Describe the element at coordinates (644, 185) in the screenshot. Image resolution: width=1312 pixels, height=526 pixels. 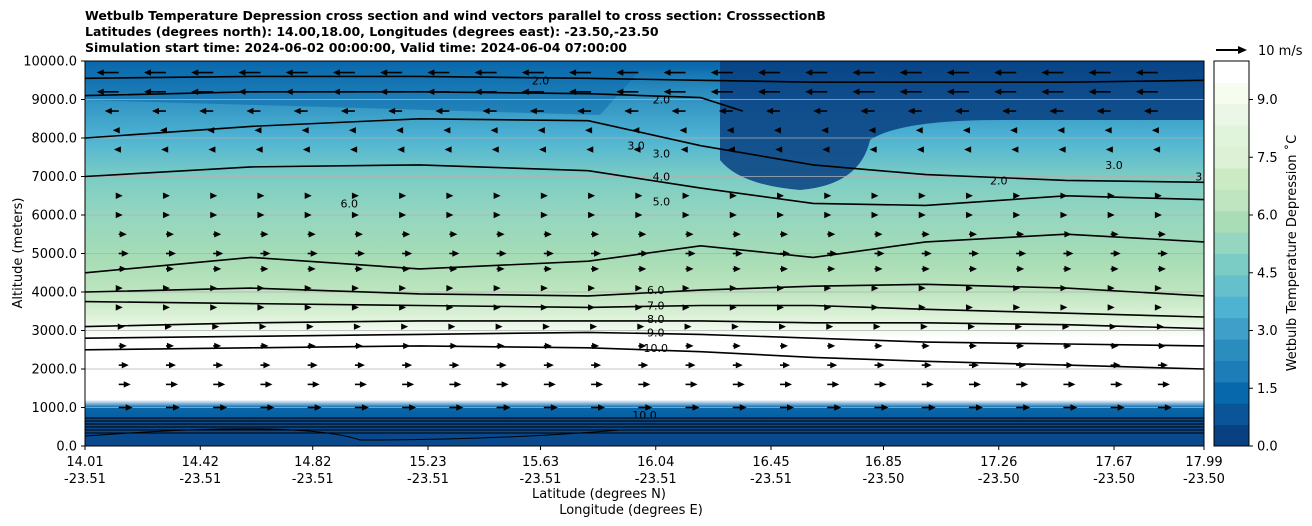
I see `contour-4.0` at that location.